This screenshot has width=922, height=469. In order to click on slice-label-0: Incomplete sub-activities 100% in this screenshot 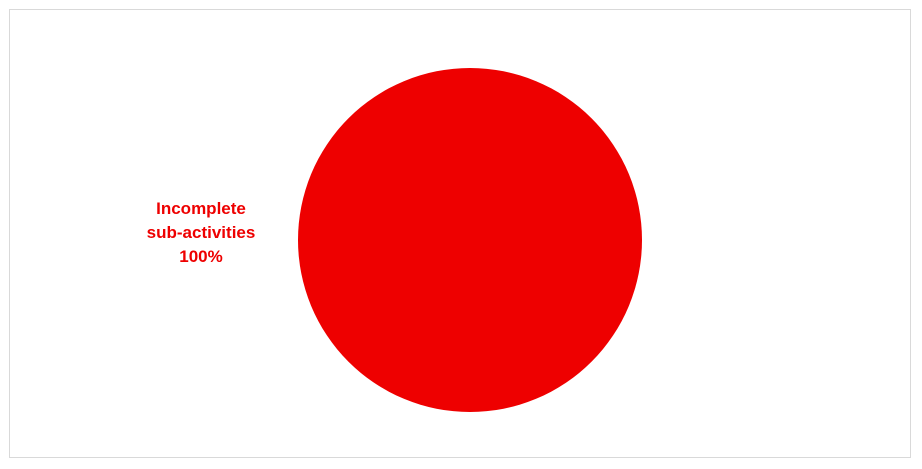, I will do `click(201, 232)`.